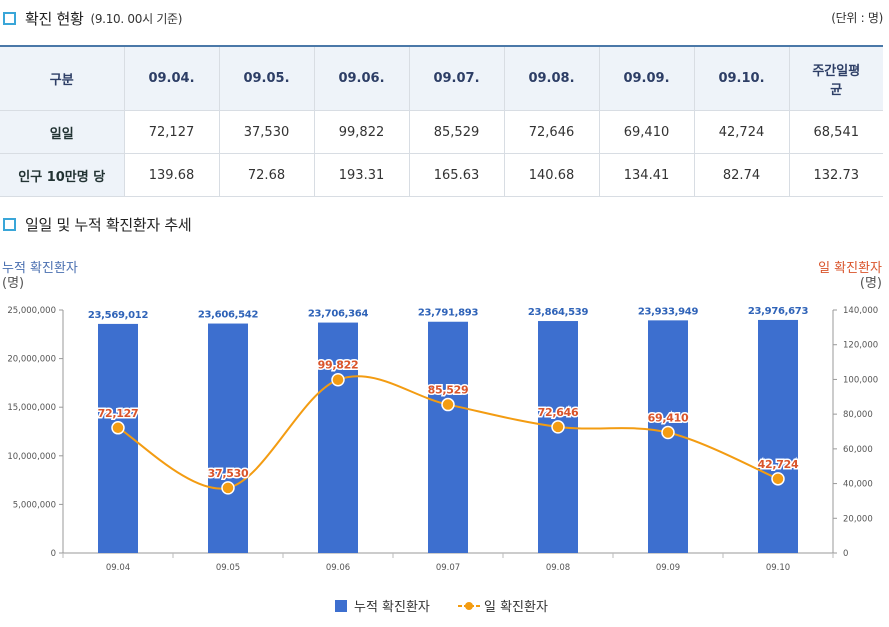  I want to click on right-tick-label: 60,000, so click(858, 450).